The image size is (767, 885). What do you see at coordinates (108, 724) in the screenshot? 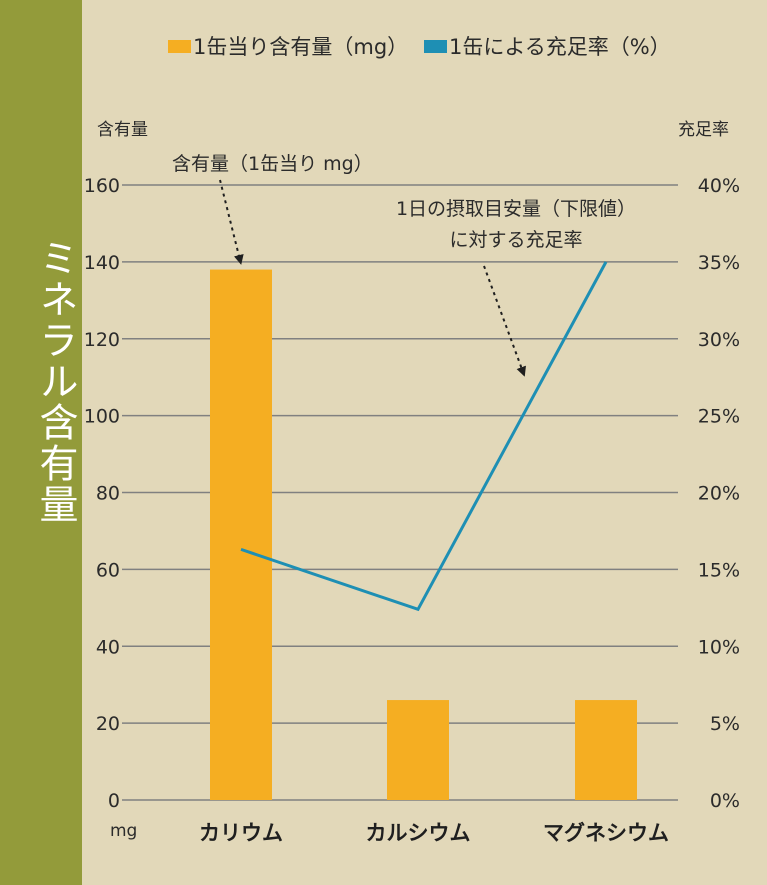
I see `left-tick-label: 20` at bounding box center [108, 724].